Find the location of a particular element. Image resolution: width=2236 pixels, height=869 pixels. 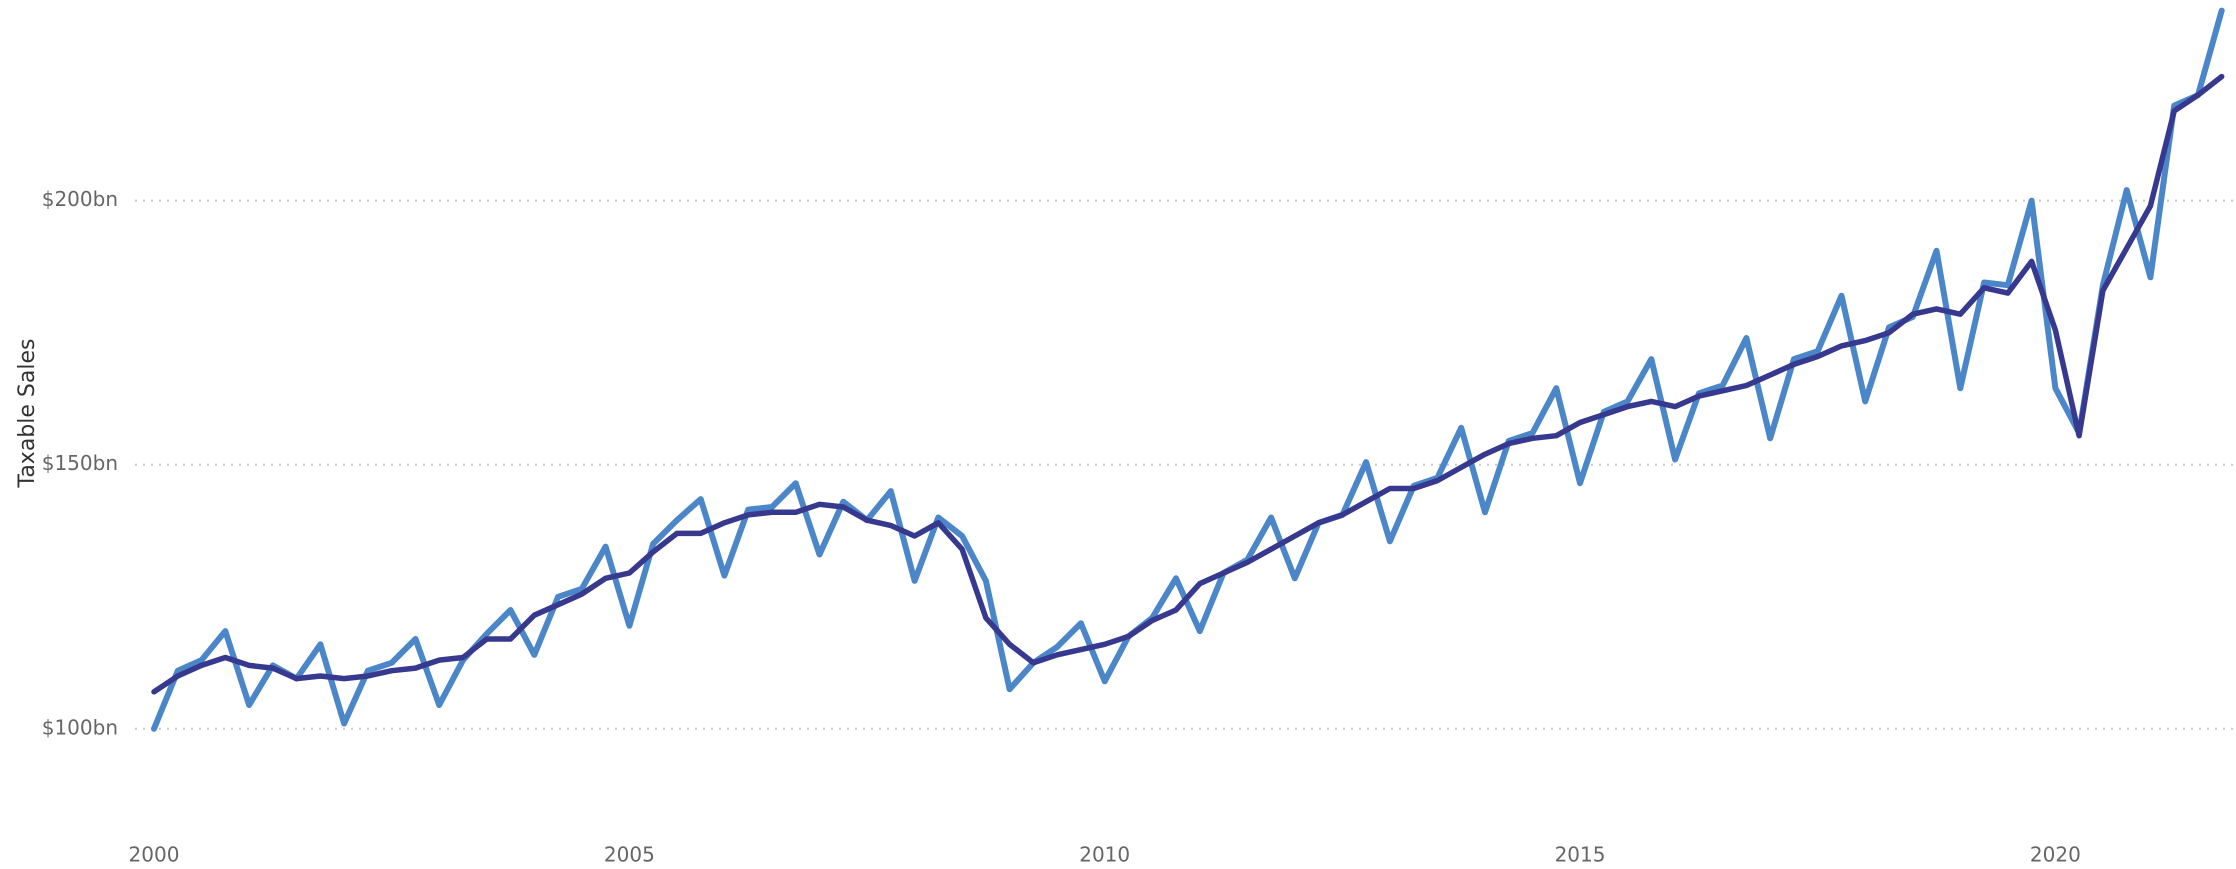

x-tick-label: 2010 is located at coordinates (1104, 855).